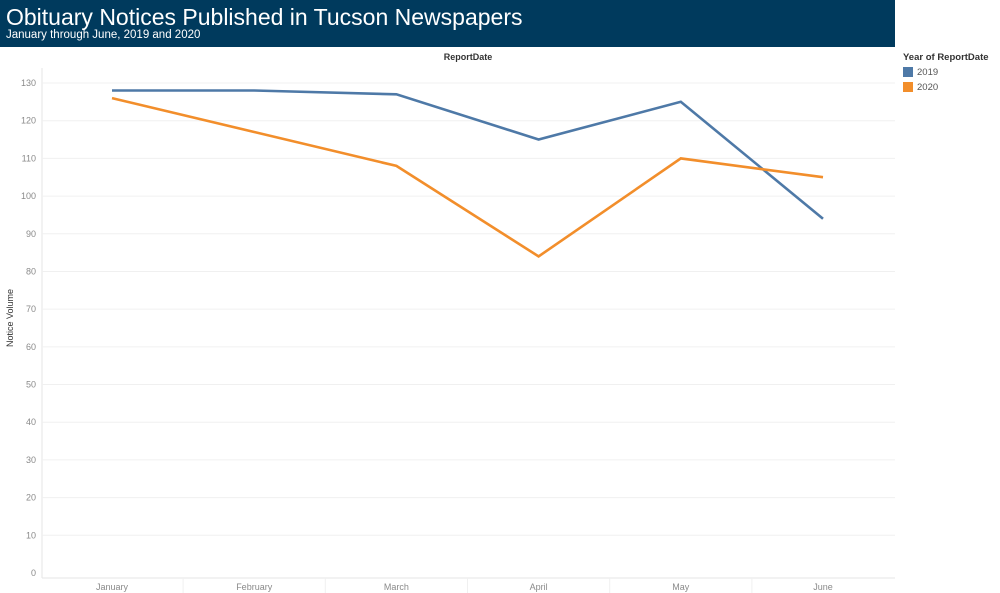 Image resolution: width=1000 pixels, height=593 pixels. What do you see at coordinates (29, 158) in the screenshot?
I see `y-tick-label-110: 110` at bounding box center [29, 158].